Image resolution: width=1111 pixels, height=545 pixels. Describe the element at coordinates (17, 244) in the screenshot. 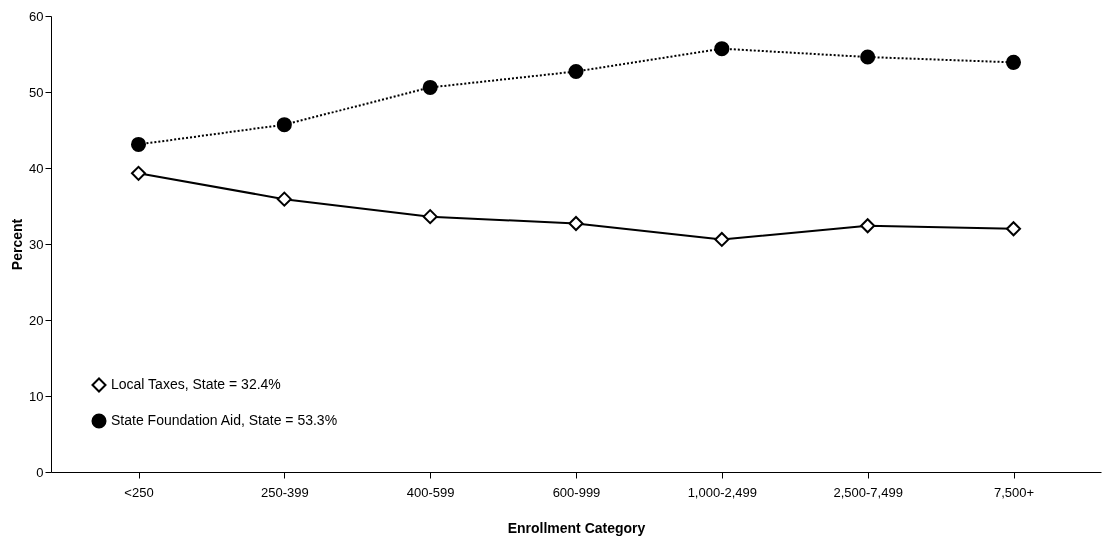

I see `y-axis-title: Percent` at that location.